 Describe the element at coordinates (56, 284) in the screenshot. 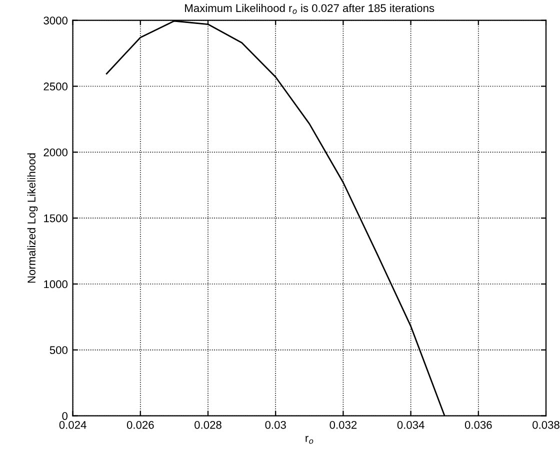

I see `y-tick-label: 1000` at that location.